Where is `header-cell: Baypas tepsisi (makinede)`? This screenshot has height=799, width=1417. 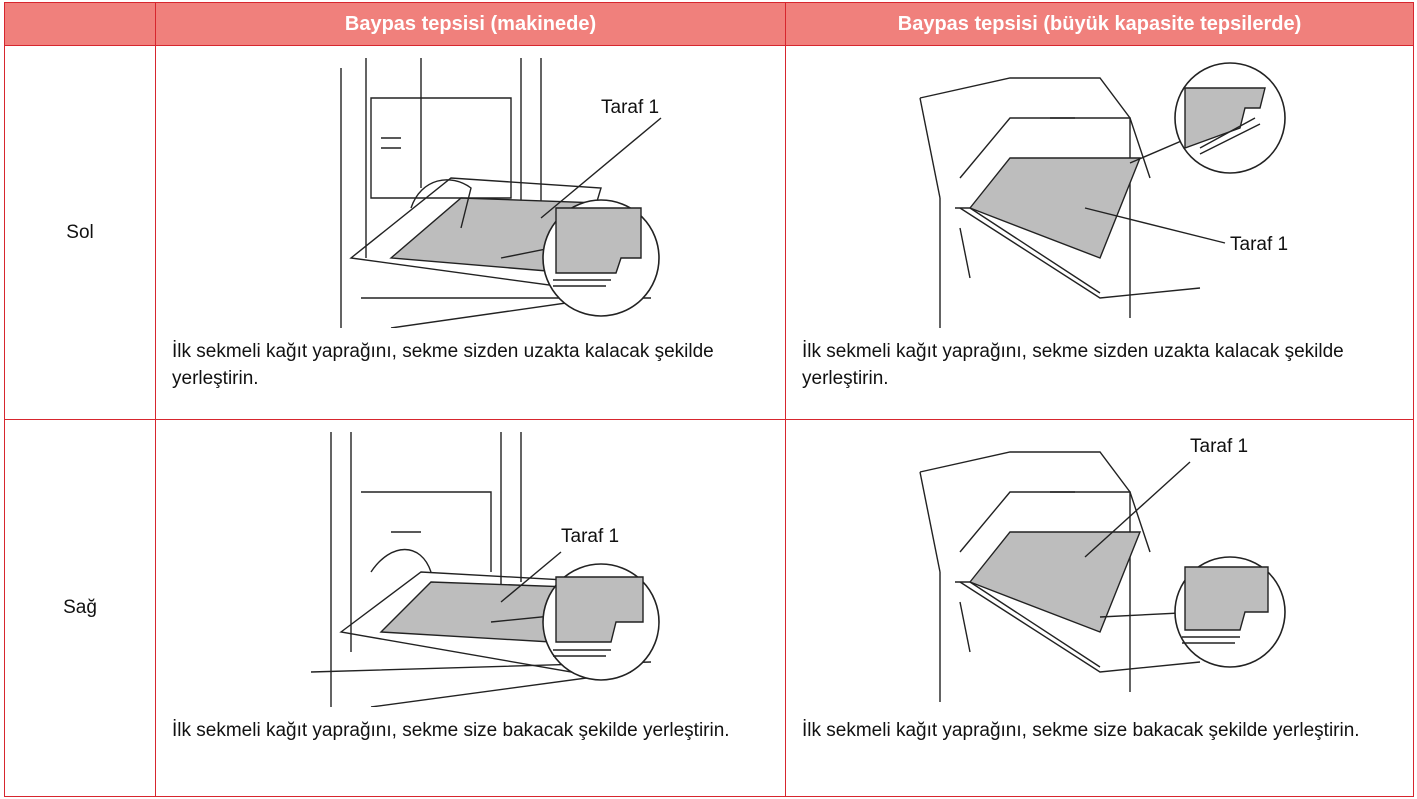
header-cell: Baypas tepsisi (makinede) is located at coordinates (470, 24).